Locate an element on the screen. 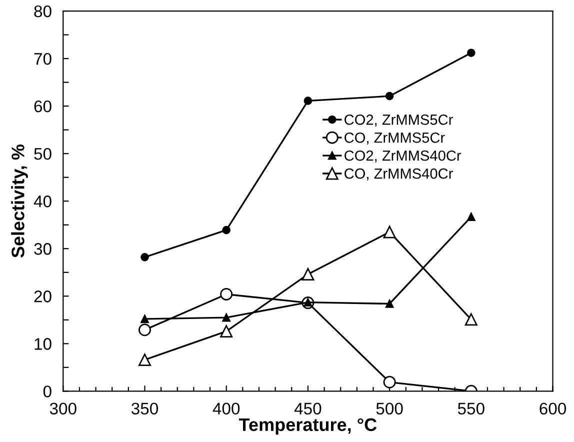  legend-label: CO2, ZrMMS5Cr is located at coordinates (398, 120).